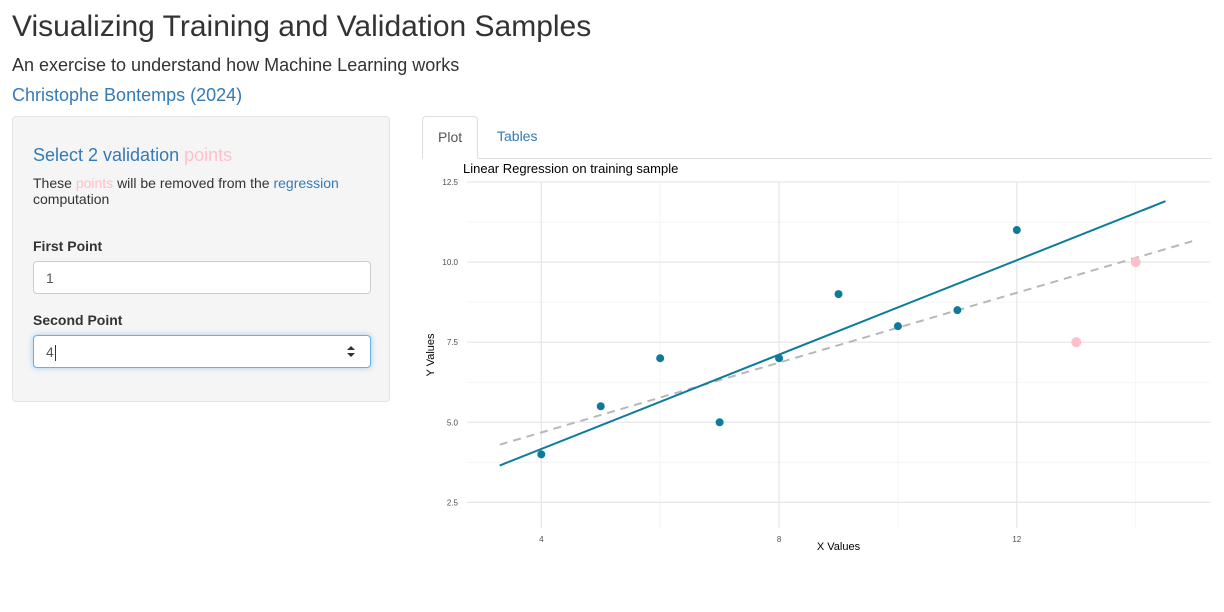 This screenshot has height=612, width=1224. I want to click on y-tick-label: 7.5, so click(453, 342).